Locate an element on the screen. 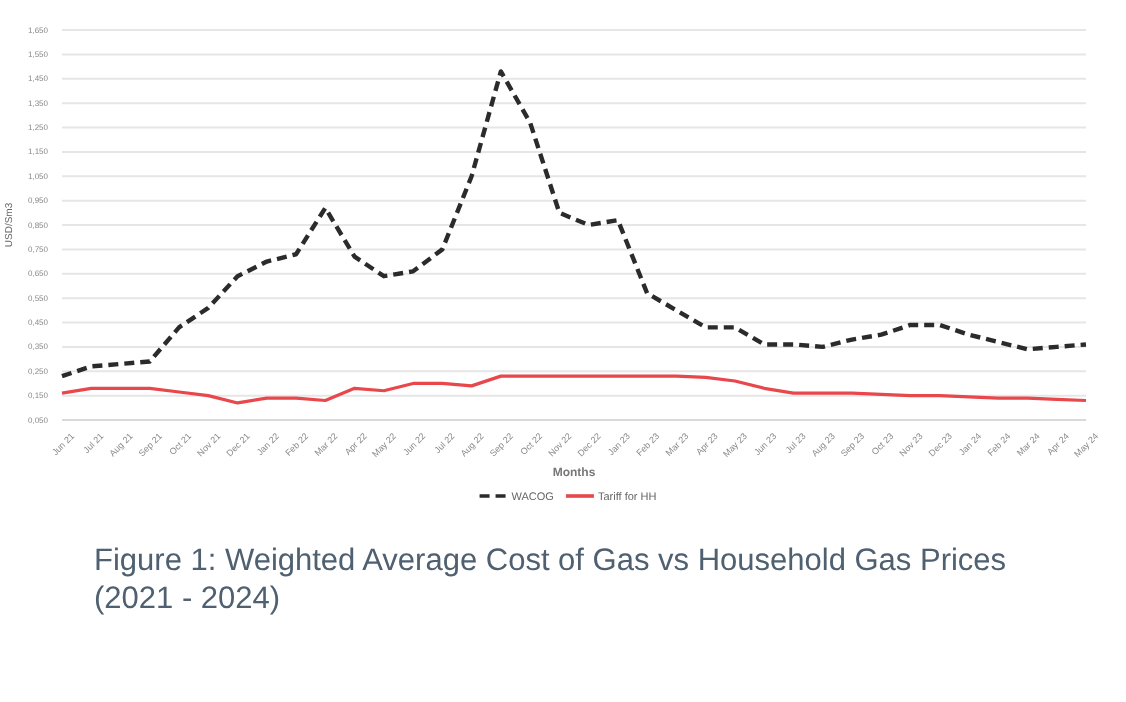 This screenshot has width=1126, height=702. line-series is located at coordinates (574, 389).